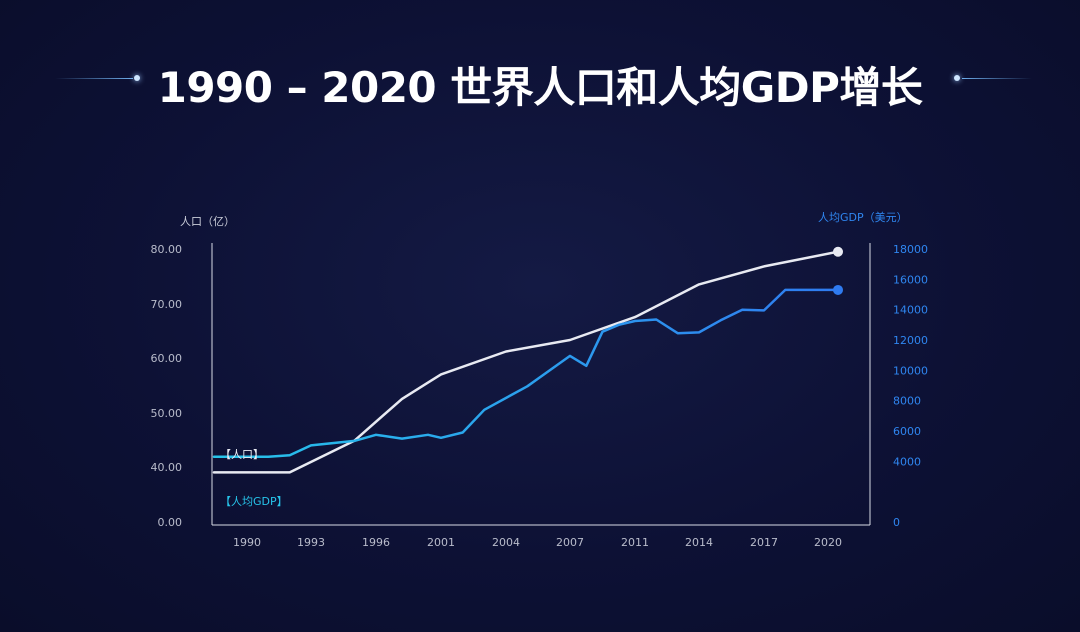 Image resolution: width=1080 pixels, height=632 pixels. What do you see at coordinates (207, 221) in the screenshot?
I see `y-left-axis-label: 人口（亿）` at bounding box center [207, 221].